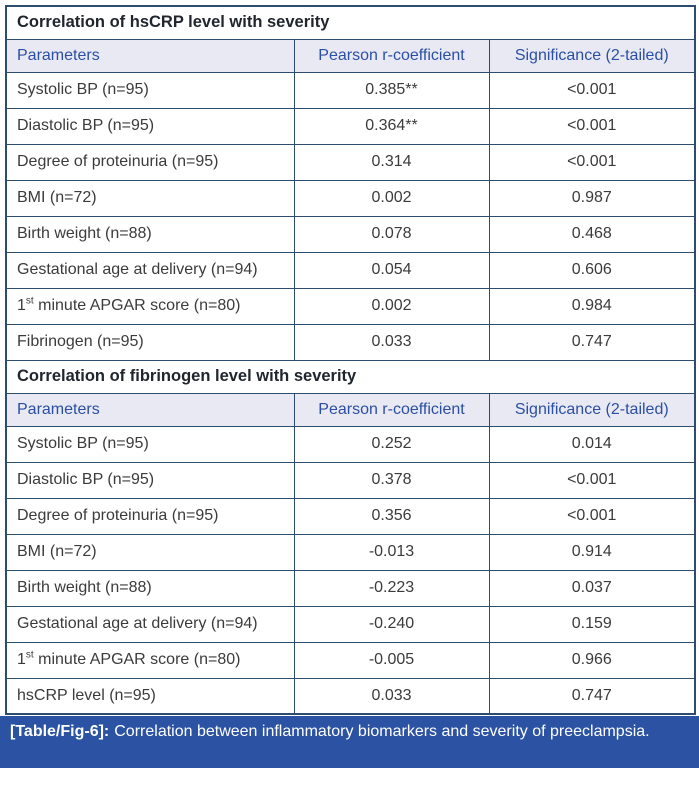 This screenshot has height=792, width=699. Describe the element at coordinates (391, 588) in the screenshot. I see `value-cell: -0.223` at that location.